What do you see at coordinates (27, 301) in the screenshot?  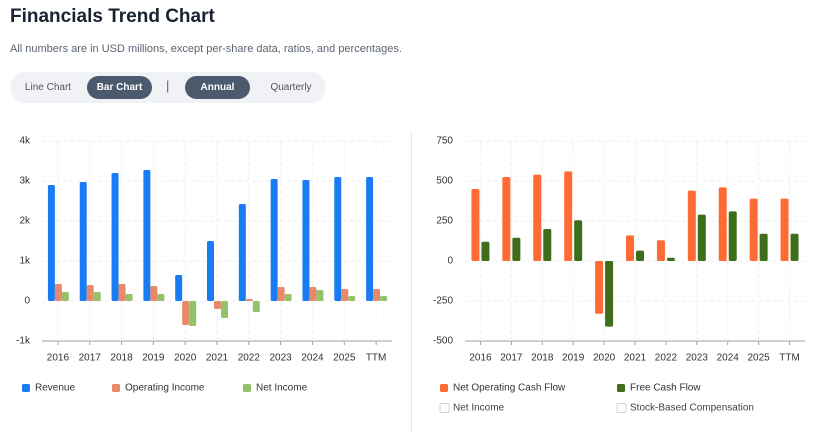 I see `y-tick-label: 0` at bounding box center [27, 301].